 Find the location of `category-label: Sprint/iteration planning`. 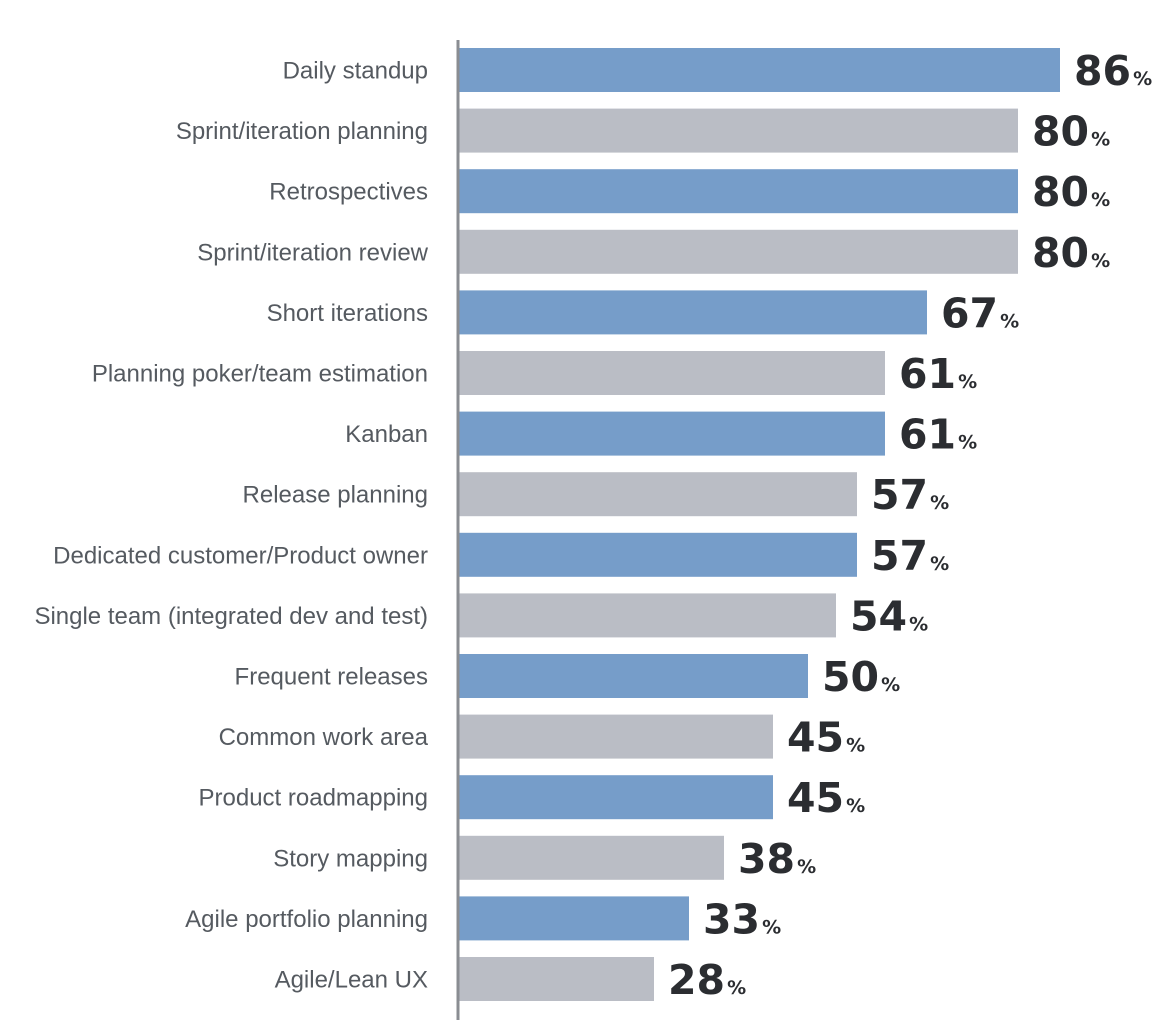

category-label: Sprint/iteration planning is located at coordinates (302, 131).